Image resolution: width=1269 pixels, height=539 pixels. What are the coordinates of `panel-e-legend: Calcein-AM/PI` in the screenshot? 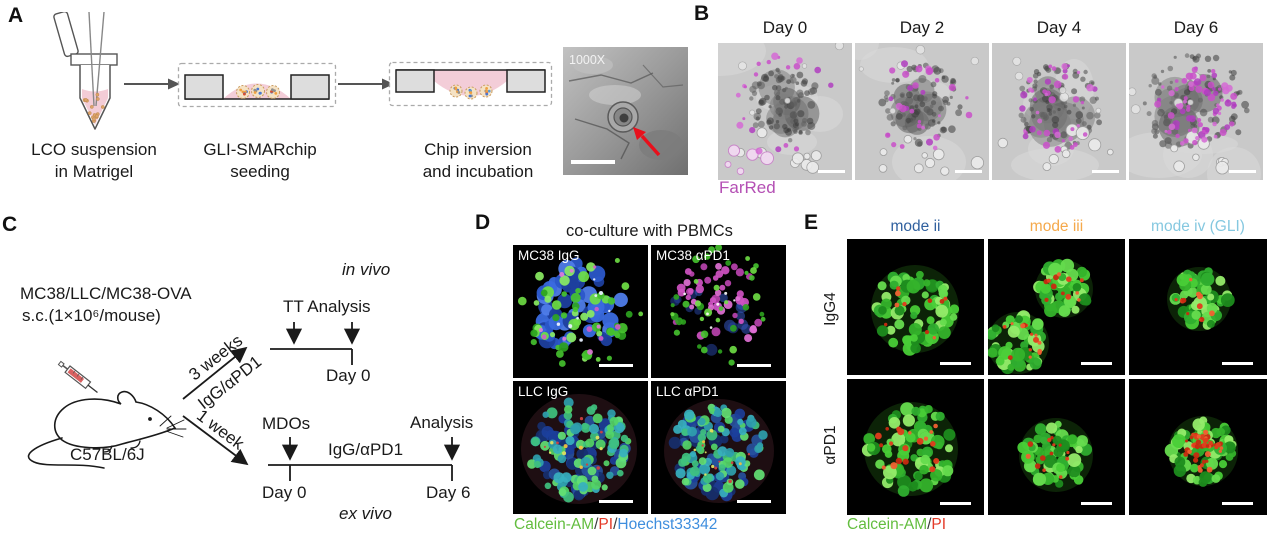 It's located at (896, 525).